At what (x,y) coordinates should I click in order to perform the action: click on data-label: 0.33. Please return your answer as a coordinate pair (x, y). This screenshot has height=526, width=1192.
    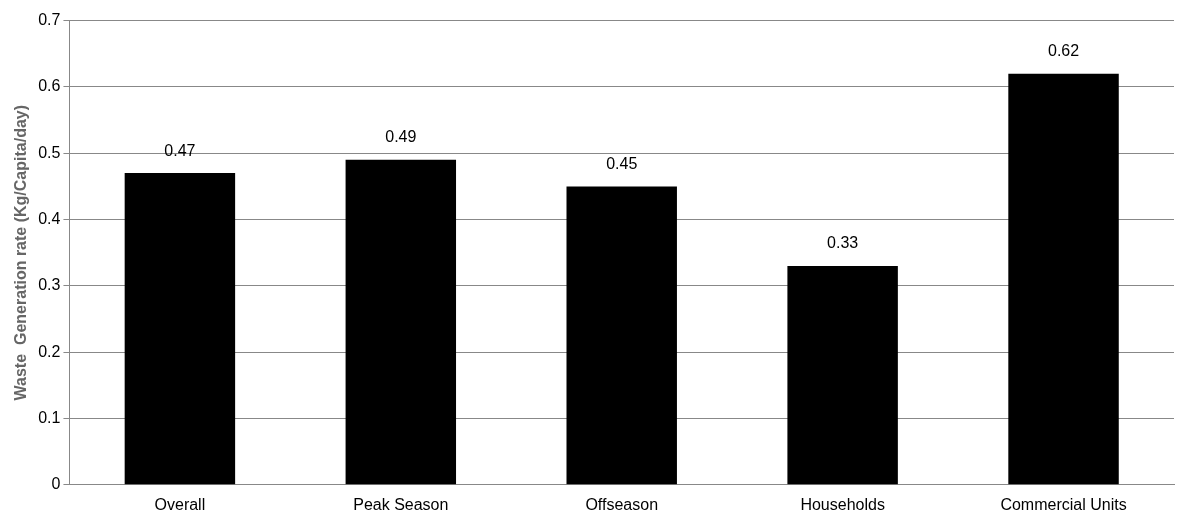
    Looking at the image, I should click on (843, 243).